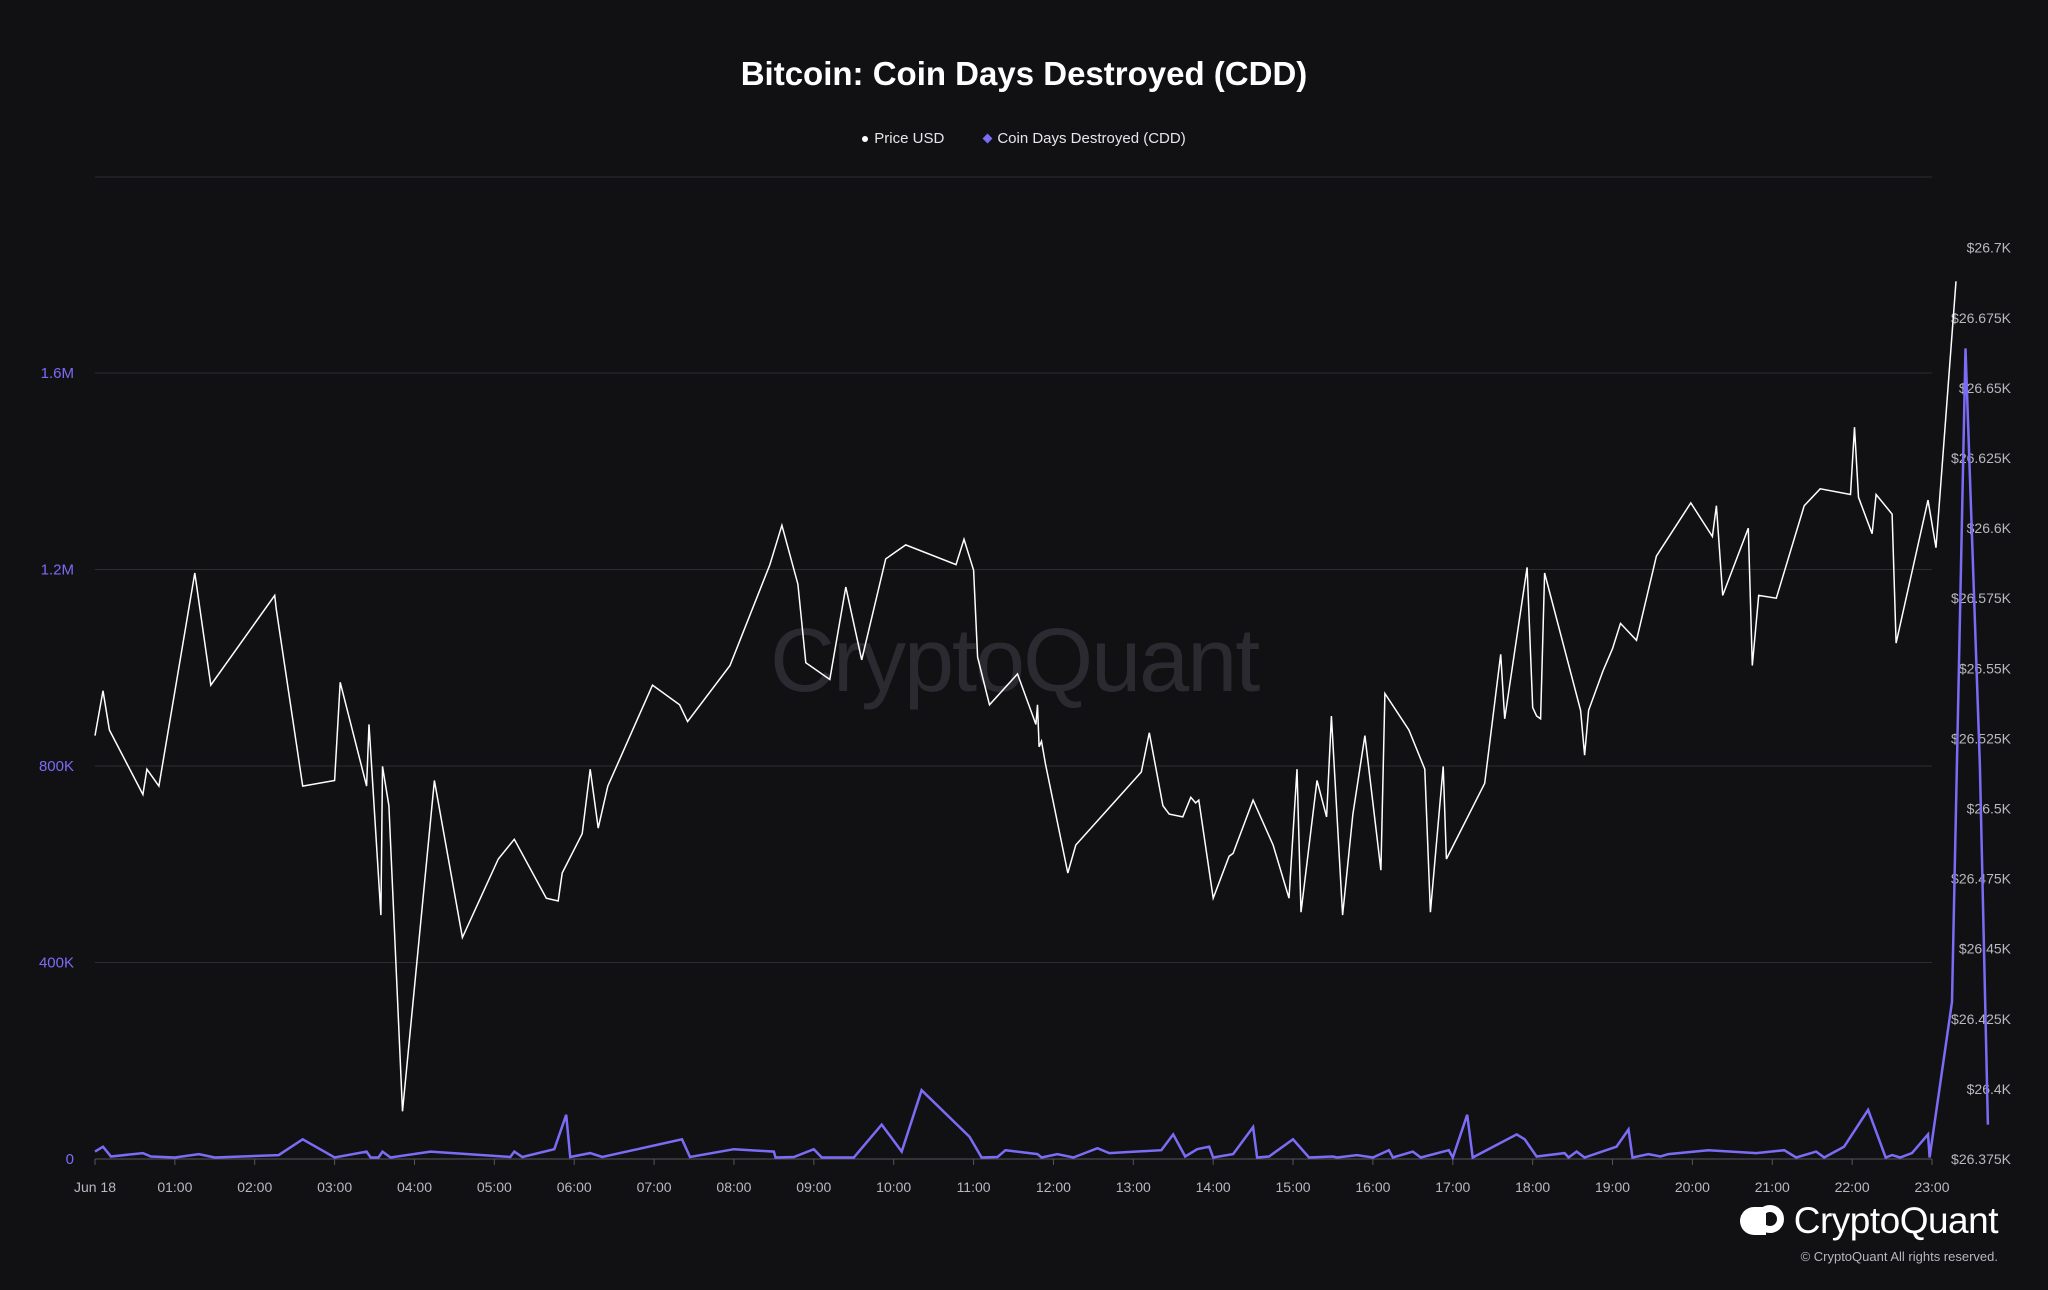 This screenshot has width=2048, height=1290. Describe the element at coordinates (1985, 668) in the screenshot. I see `right-tick-label: $26.55K` at that location.